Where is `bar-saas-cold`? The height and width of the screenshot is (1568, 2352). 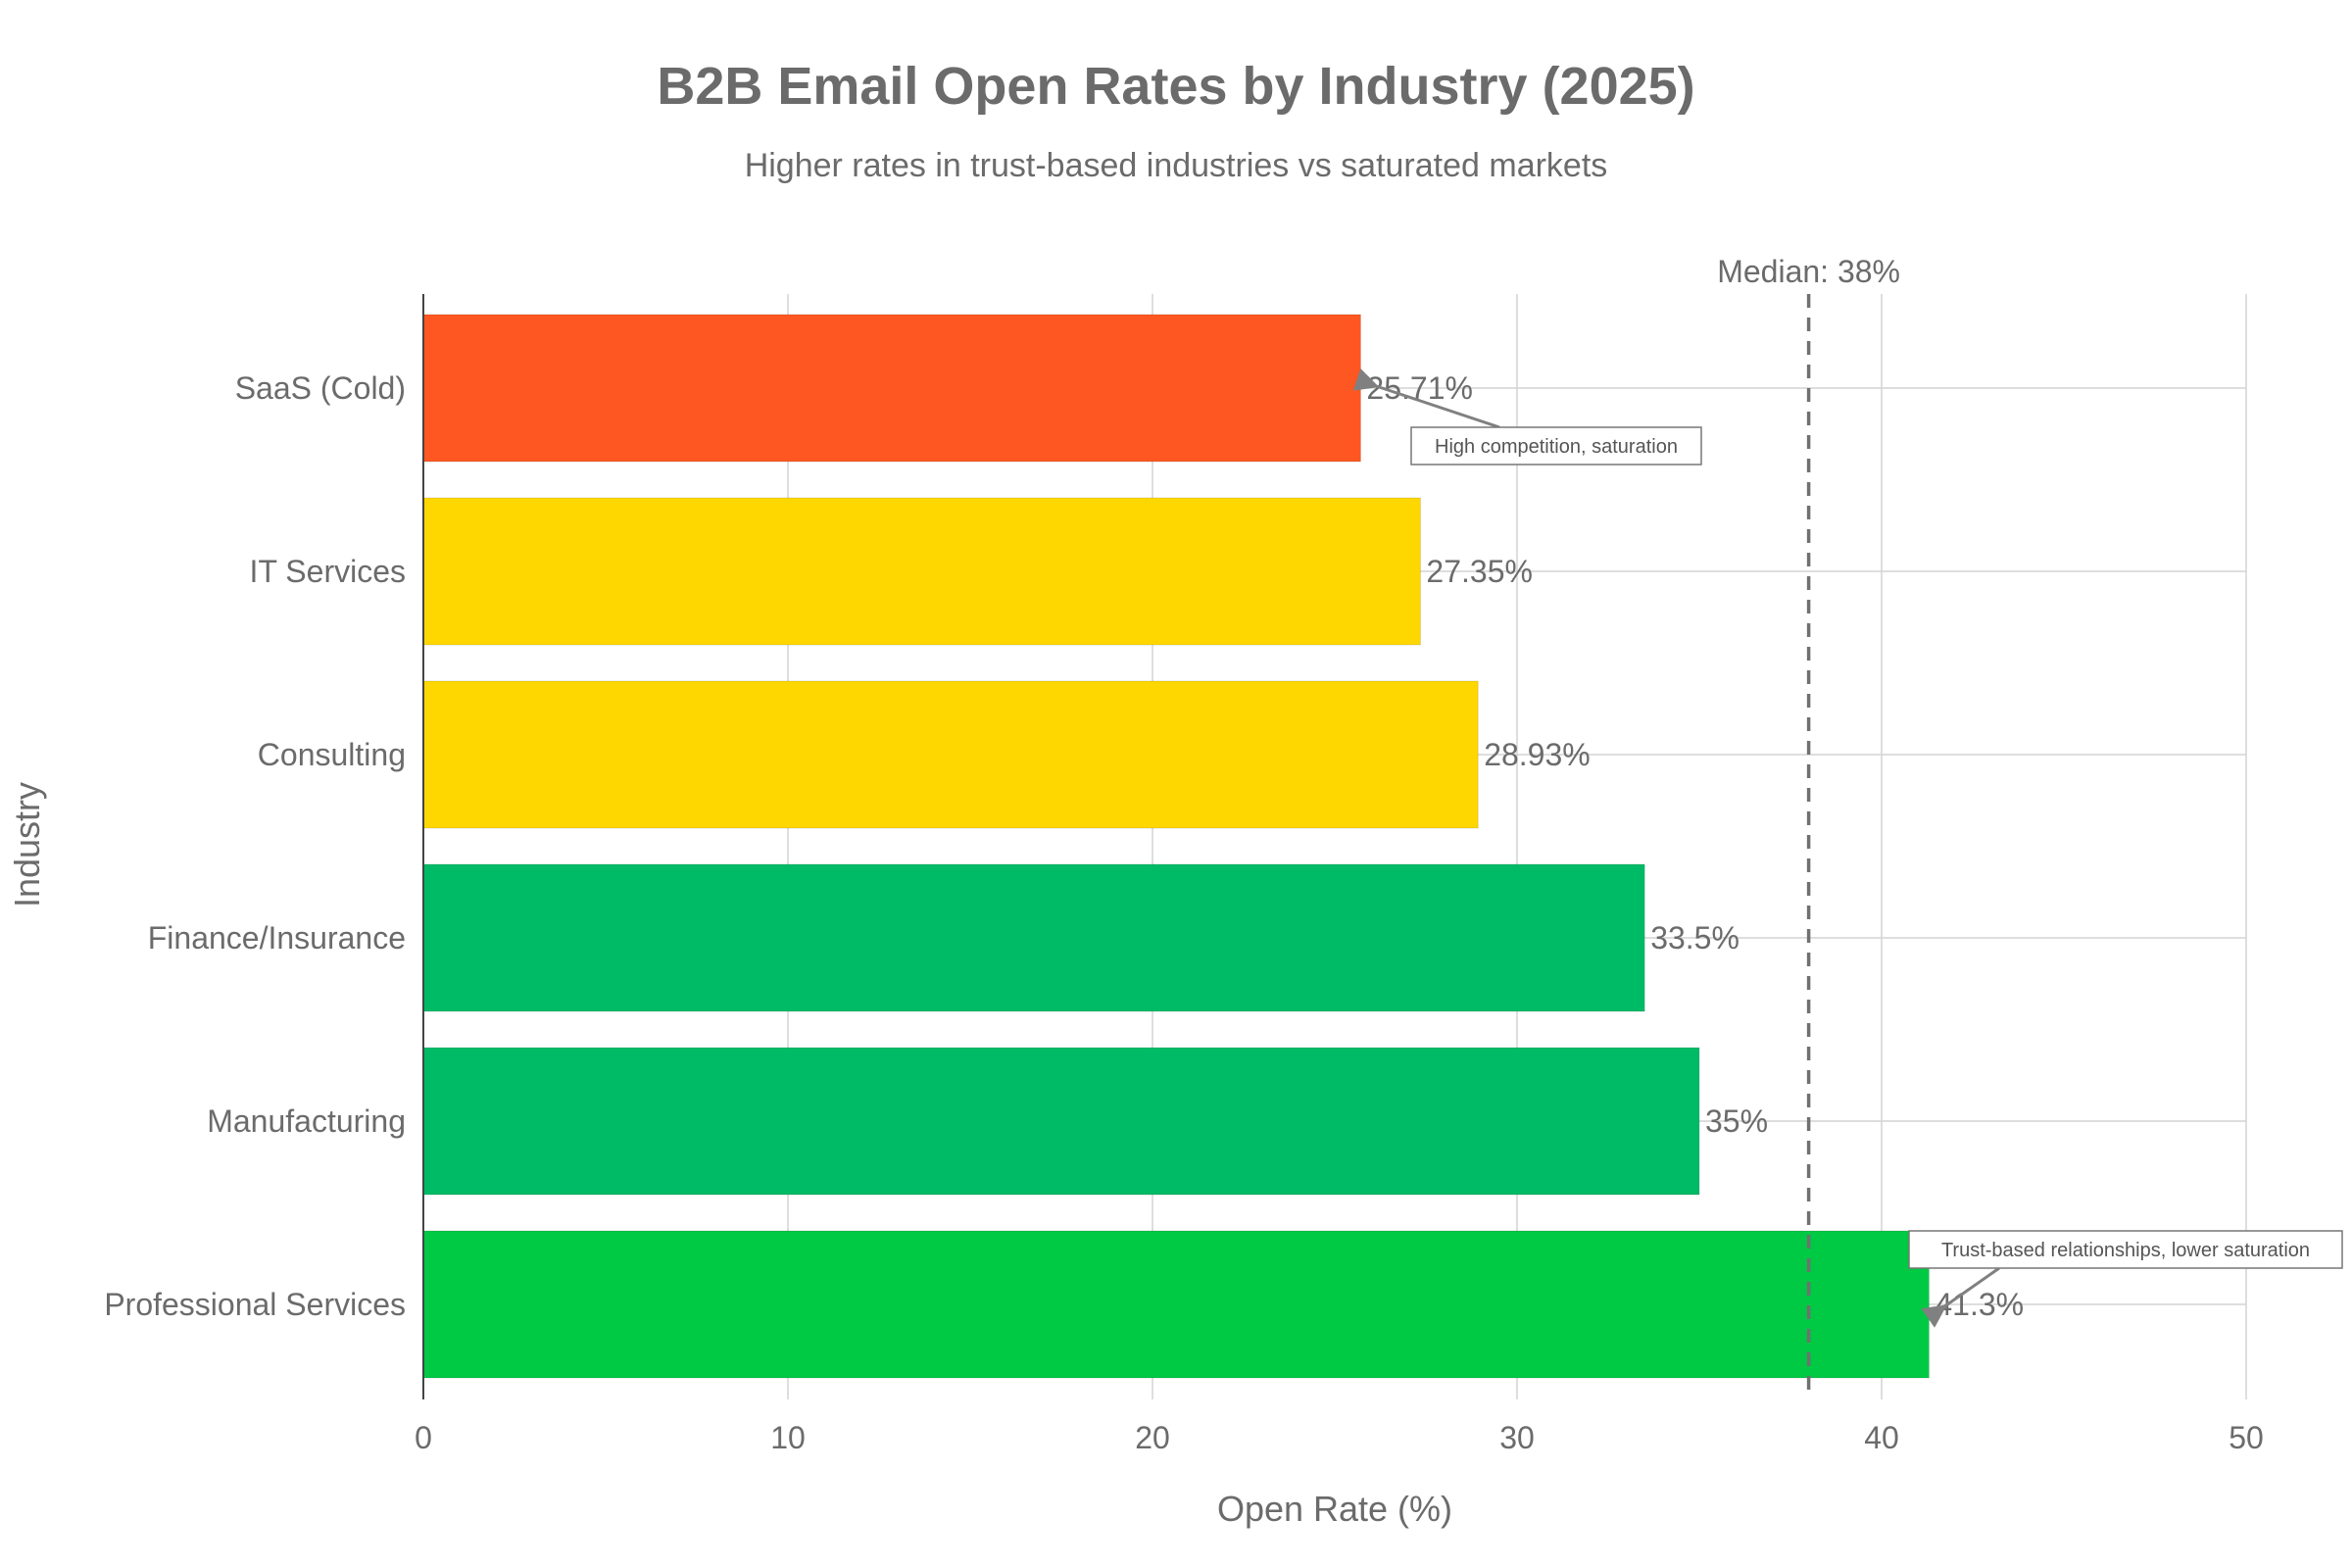 bar-saas-cold is located at coordinates (891, 388).